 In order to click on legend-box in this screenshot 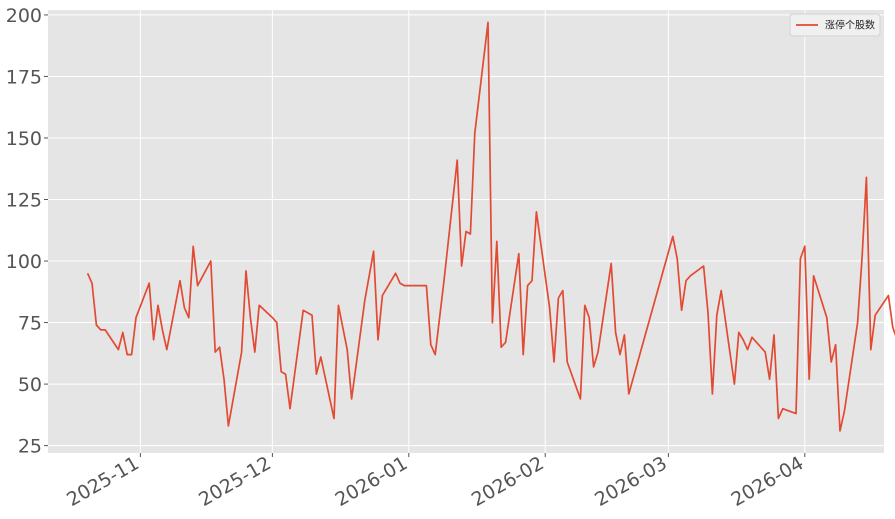, I will do `click(835, 25)`.